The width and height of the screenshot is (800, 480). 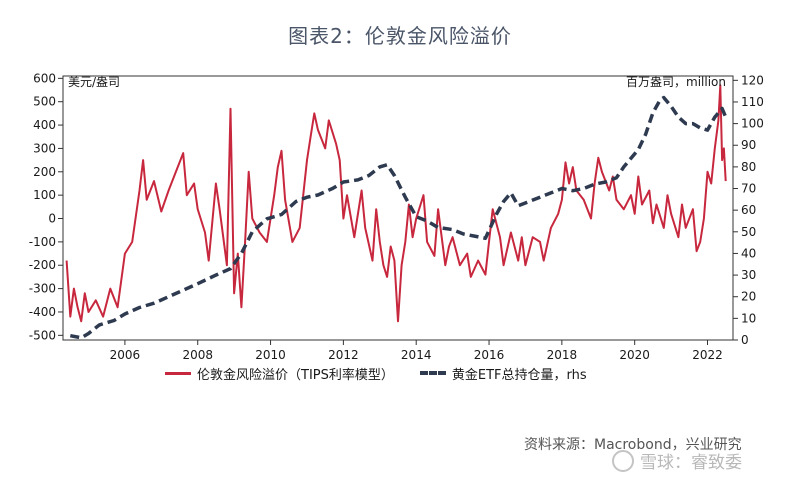 I want to click on right-tick-label: 50, so click(x=748, y=232).